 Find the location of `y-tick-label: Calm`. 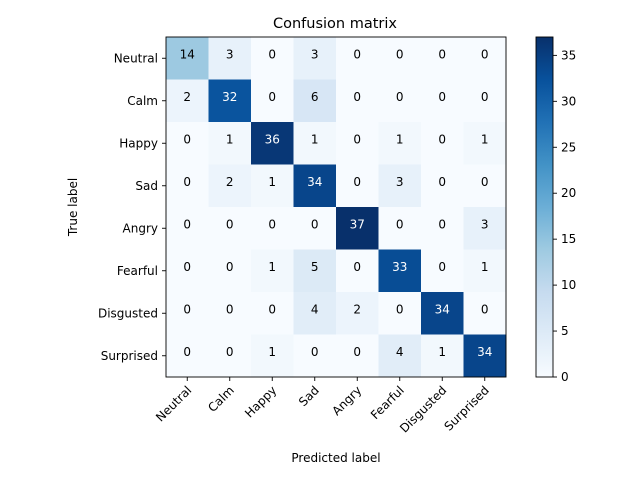

y-tick-label: Calm is located at coordinates (142, 101).